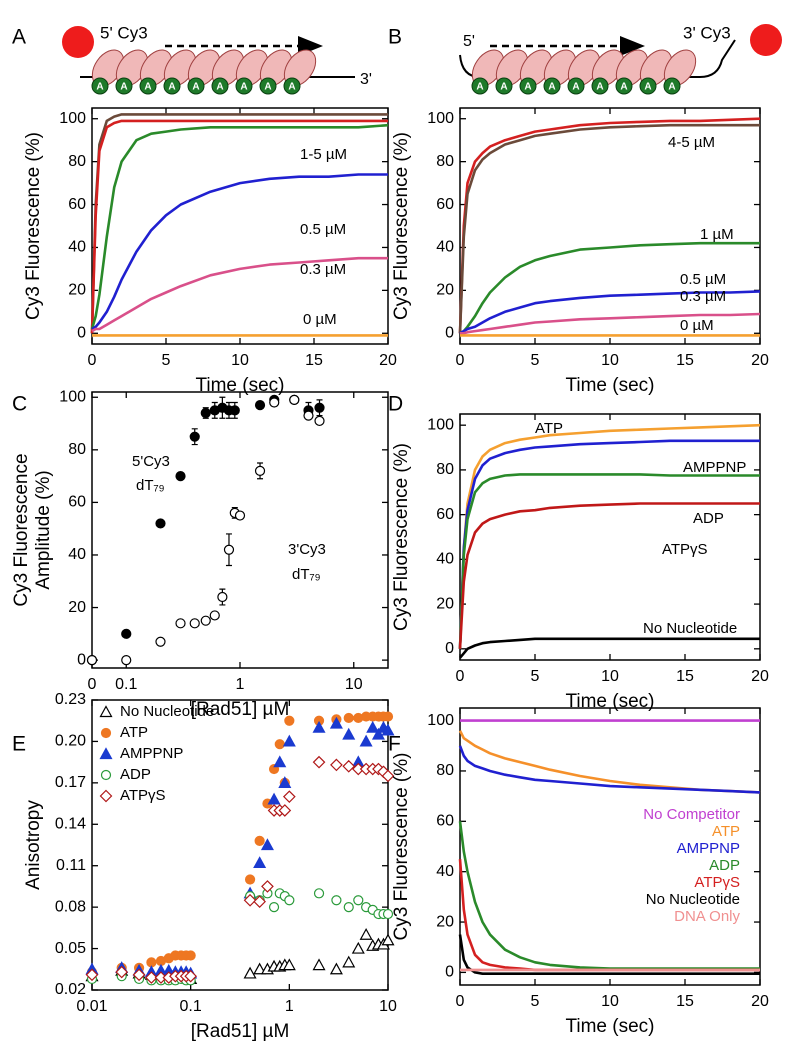  Describe the element at coordinates (19, 404) in the screenshot. I see `panel-label: C` at that location.